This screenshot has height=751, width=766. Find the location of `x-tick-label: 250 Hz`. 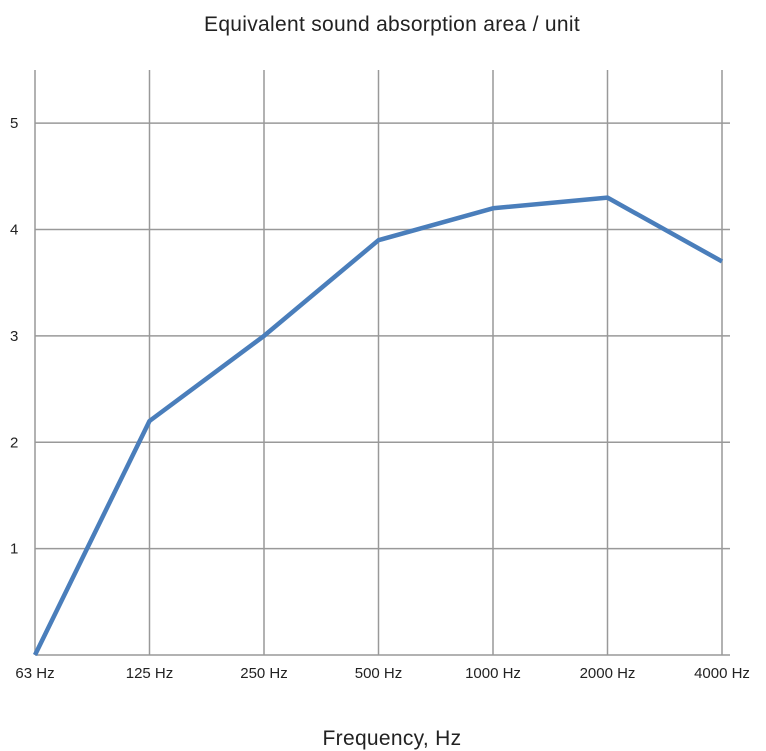

x-tick-label: 250 Hz is located at coordinates (264, 673).